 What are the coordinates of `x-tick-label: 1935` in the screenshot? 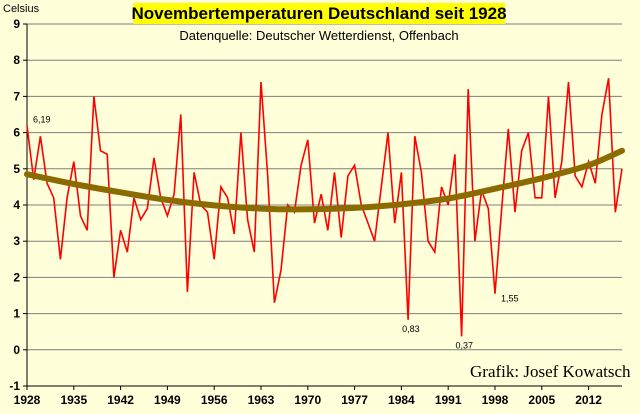 It's located at (73, 400).